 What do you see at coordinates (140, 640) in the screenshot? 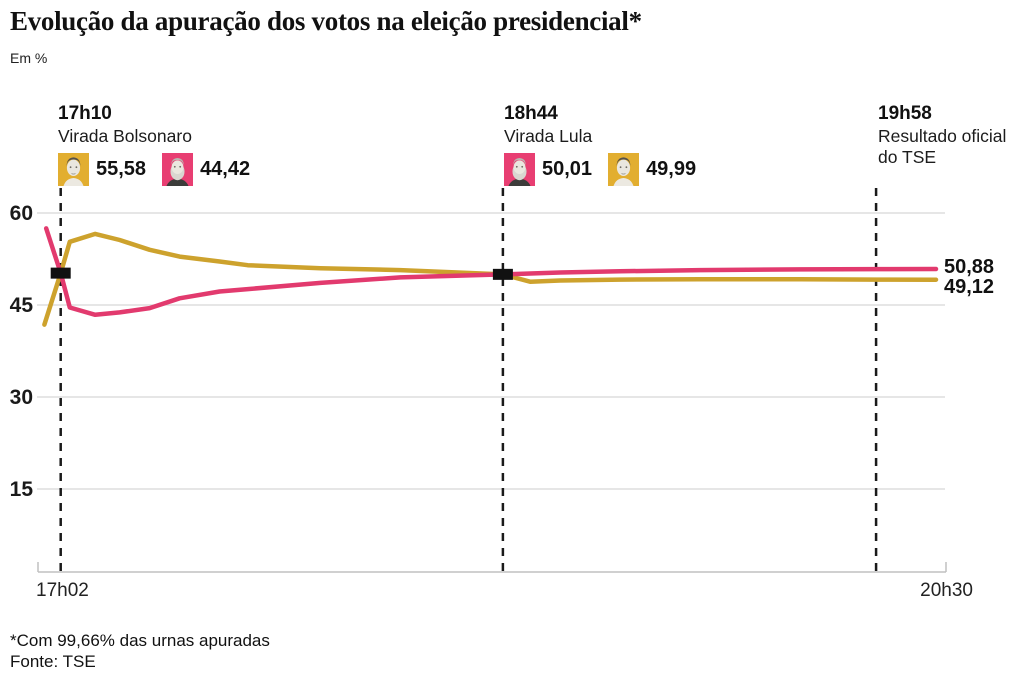
I see `footnote-urns: *Com 99,66% das urnas apuradas` at bounding box center [140, 640].